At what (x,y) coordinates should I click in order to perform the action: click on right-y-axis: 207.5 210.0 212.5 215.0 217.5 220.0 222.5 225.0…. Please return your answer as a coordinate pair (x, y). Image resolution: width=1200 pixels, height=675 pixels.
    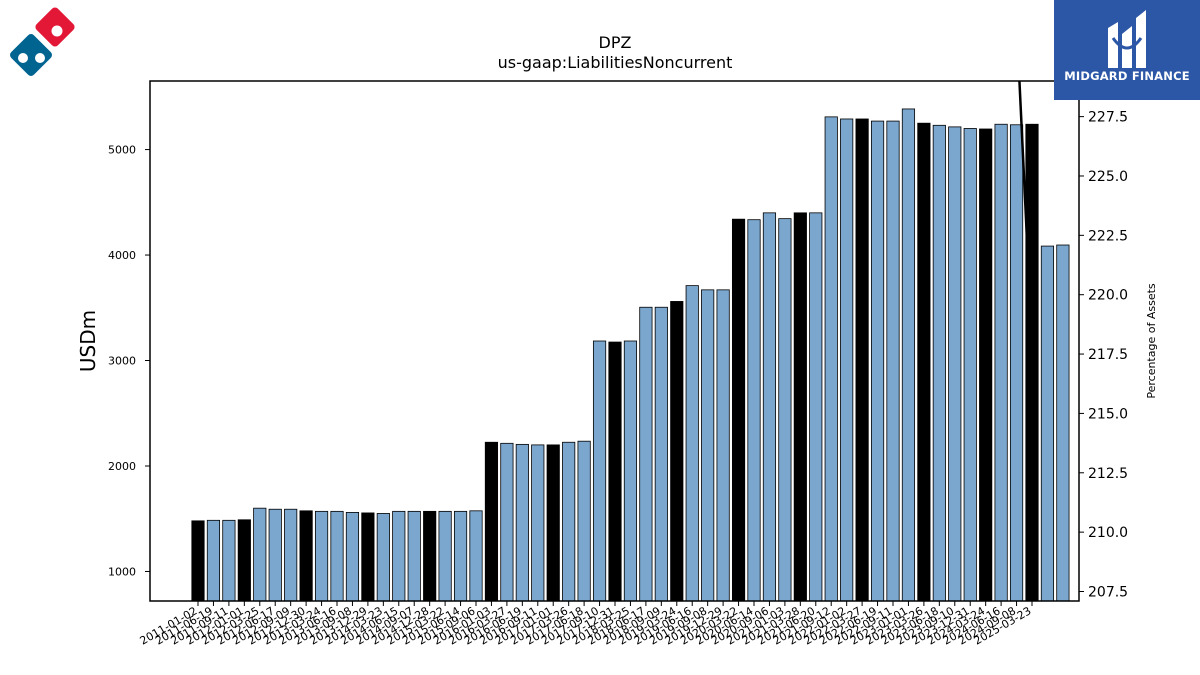
    Looking at the image, I should click on (1103, 355).